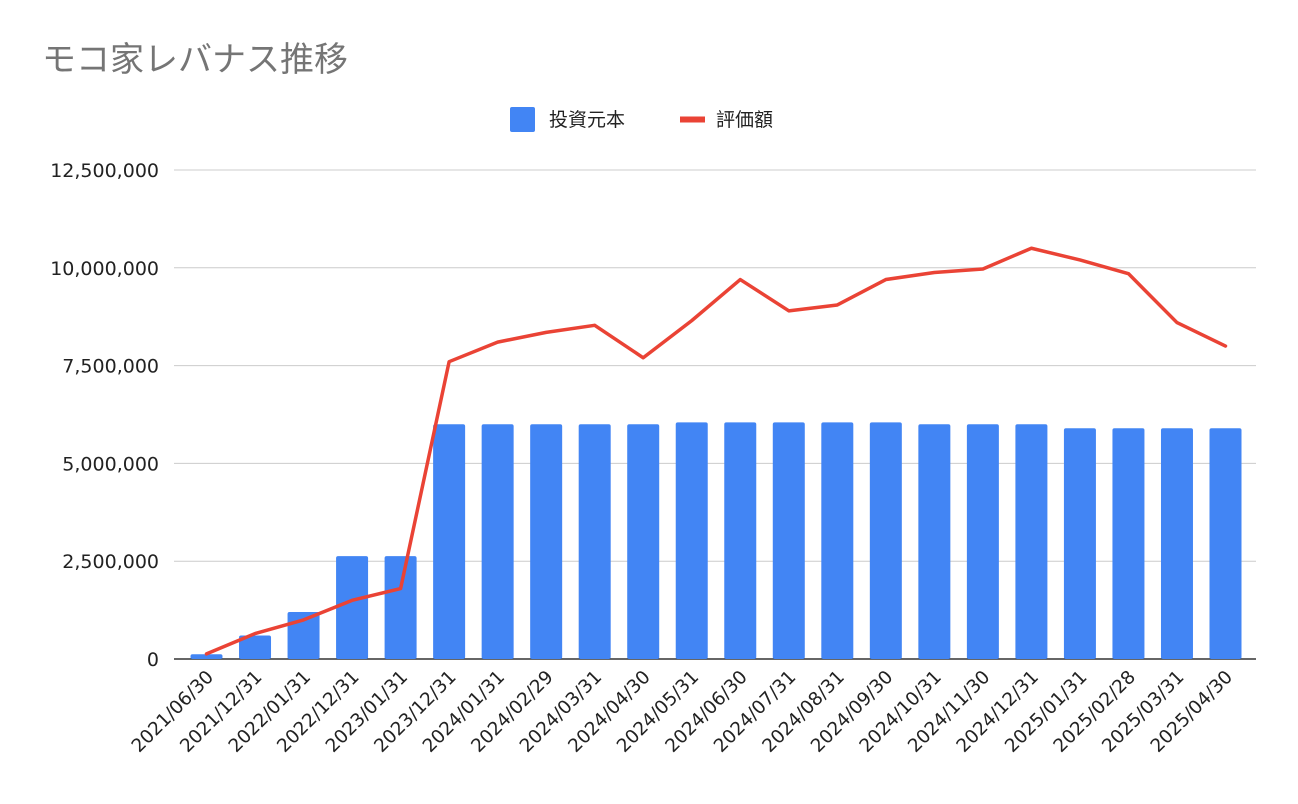  I want to click on y-tick-label: 2,500,000, so click(110, 562).